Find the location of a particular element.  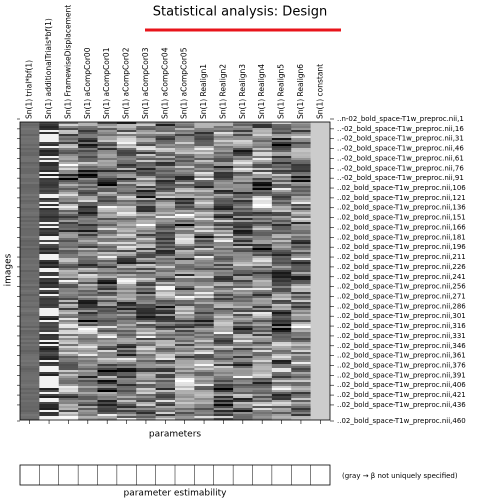

column-label: Sn(1) constant is located at coordinates (319, 91).